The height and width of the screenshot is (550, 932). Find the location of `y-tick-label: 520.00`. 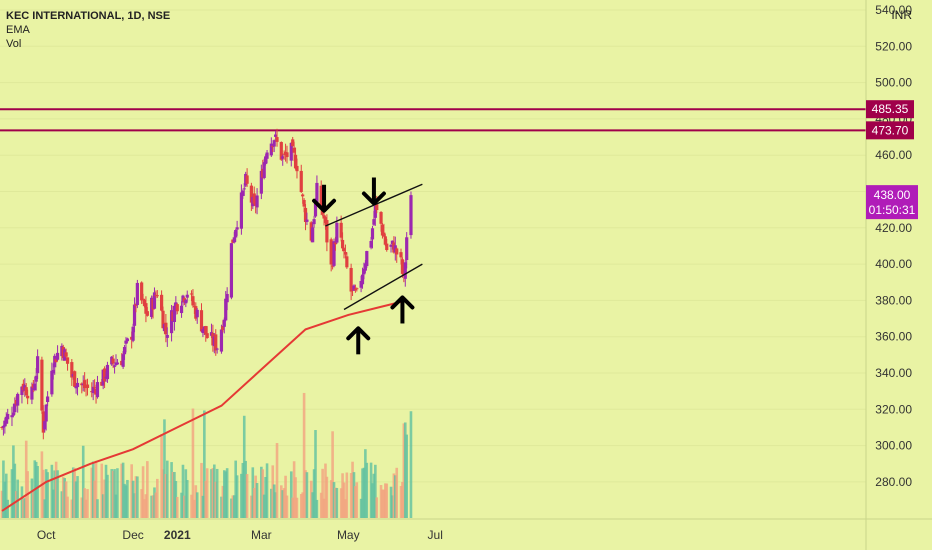

y-tick-label: 520.00 is located at coordinates (893, 46).